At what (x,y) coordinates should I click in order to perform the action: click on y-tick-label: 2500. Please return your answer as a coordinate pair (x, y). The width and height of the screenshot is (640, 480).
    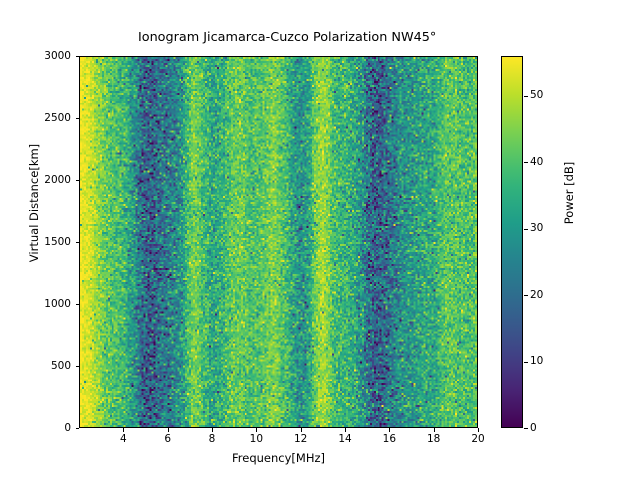
    Looking at the image, I should click on (57, 117).